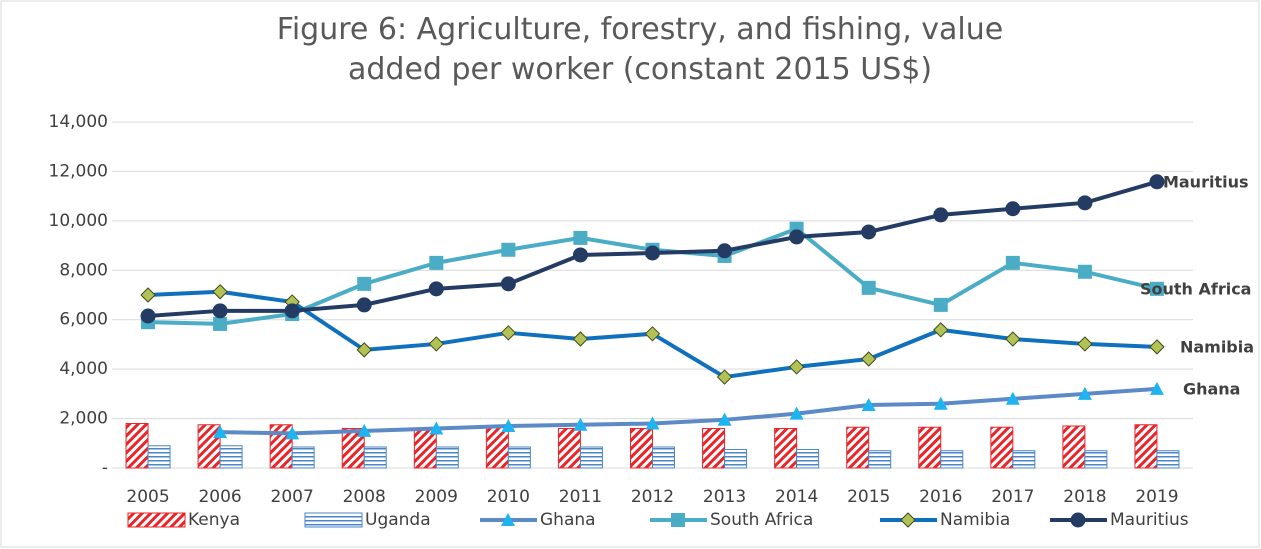 This screenshot has width=1261, height=549. What do you see at coordinates (940, 497) in the screenshot?
I see `x-tick-label: 2016` at bounding box center [940, 497].